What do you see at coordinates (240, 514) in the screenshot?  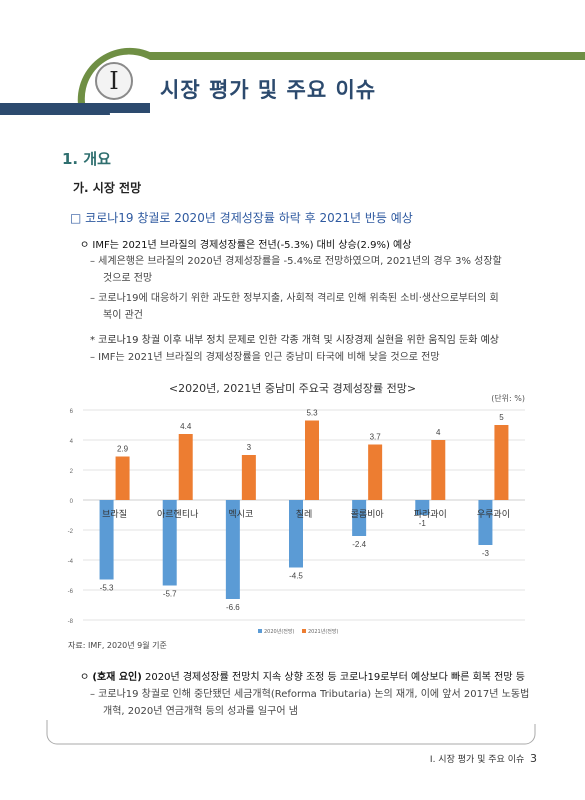 I see `category-label: 멕시코` at bounding box center [240, 514].